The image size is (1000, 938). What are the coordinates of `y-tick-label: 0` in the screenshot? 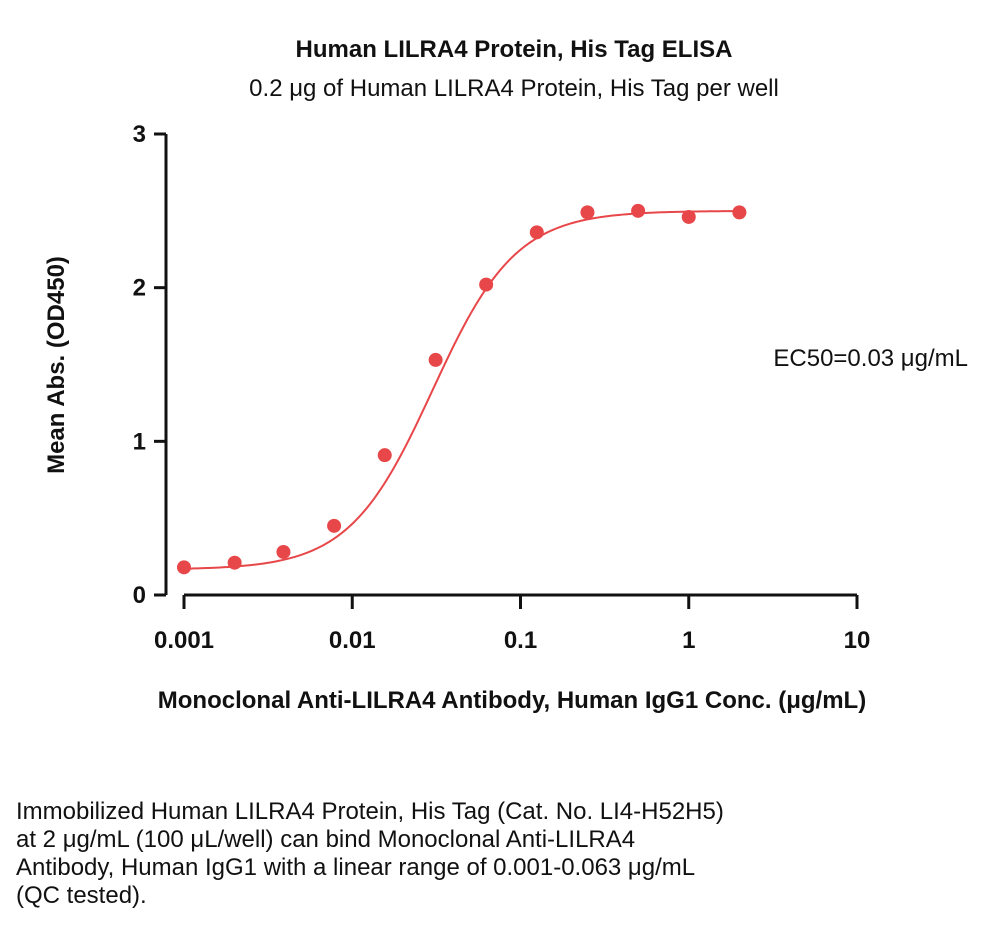 It's located at (139, 595).